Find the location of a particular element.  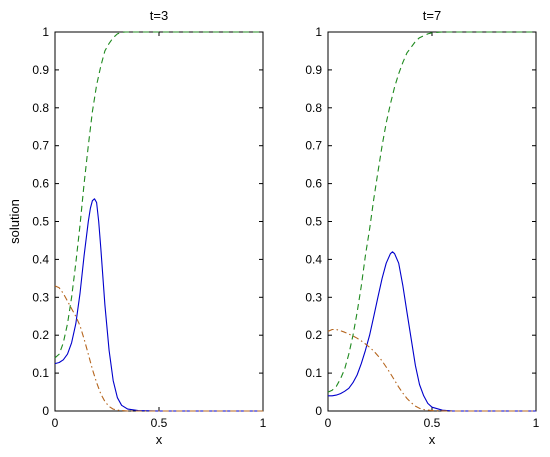

y-axis-label: solution is located at coordinates (14, 221).